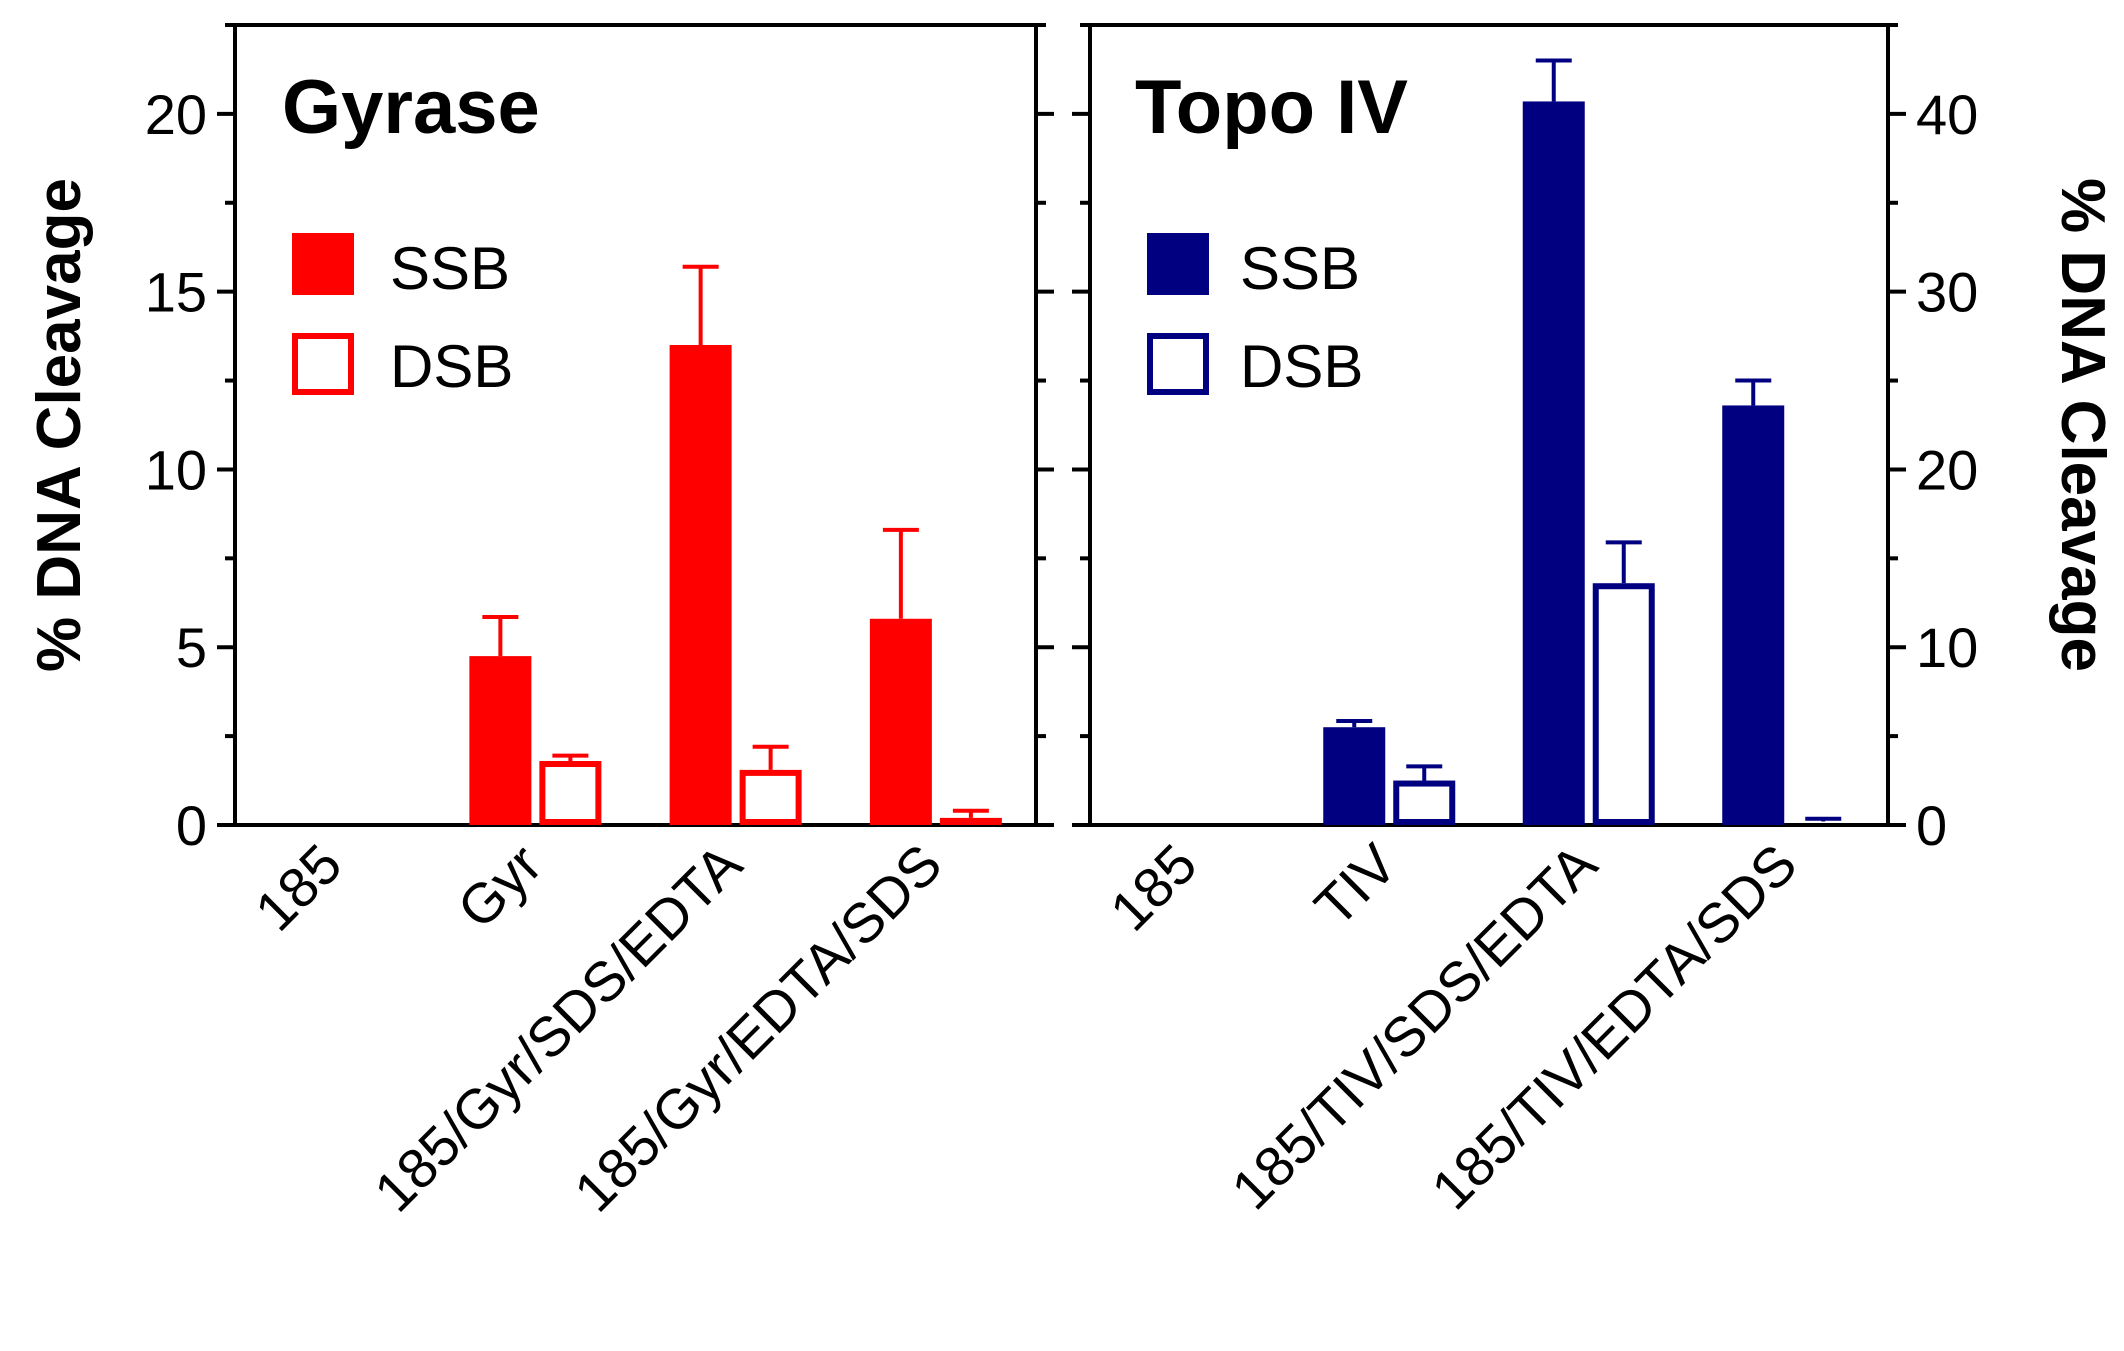 This screenshot has height=1351, width=2124. Describe the element at coordinates (176, 292) in the screenshot. I see `y-tick-label-gyrase: 15` at that location.